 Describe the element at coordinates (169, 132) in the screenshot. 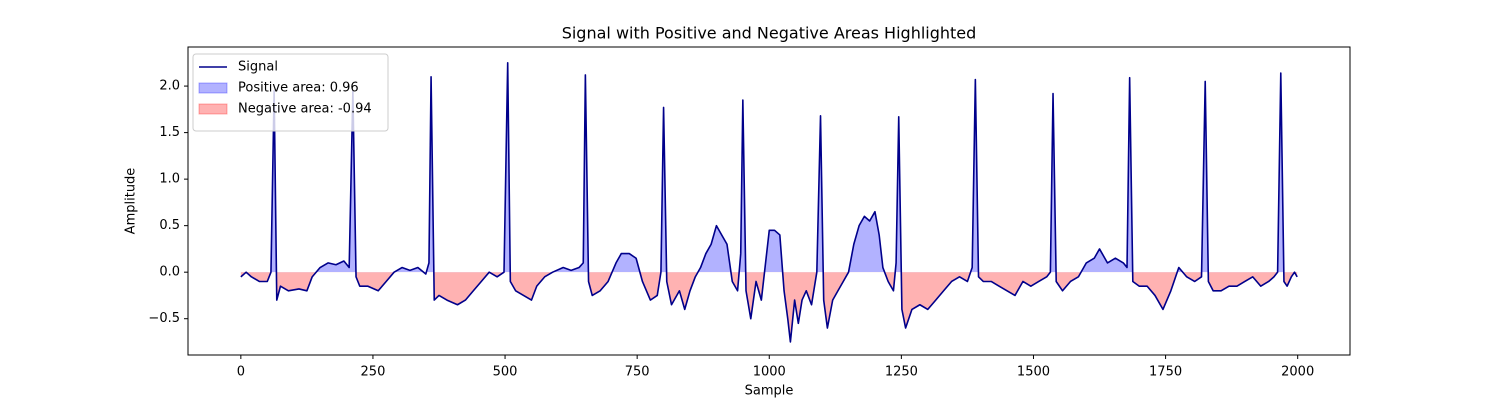

I see `y-tick-label: 1.5` at that location.